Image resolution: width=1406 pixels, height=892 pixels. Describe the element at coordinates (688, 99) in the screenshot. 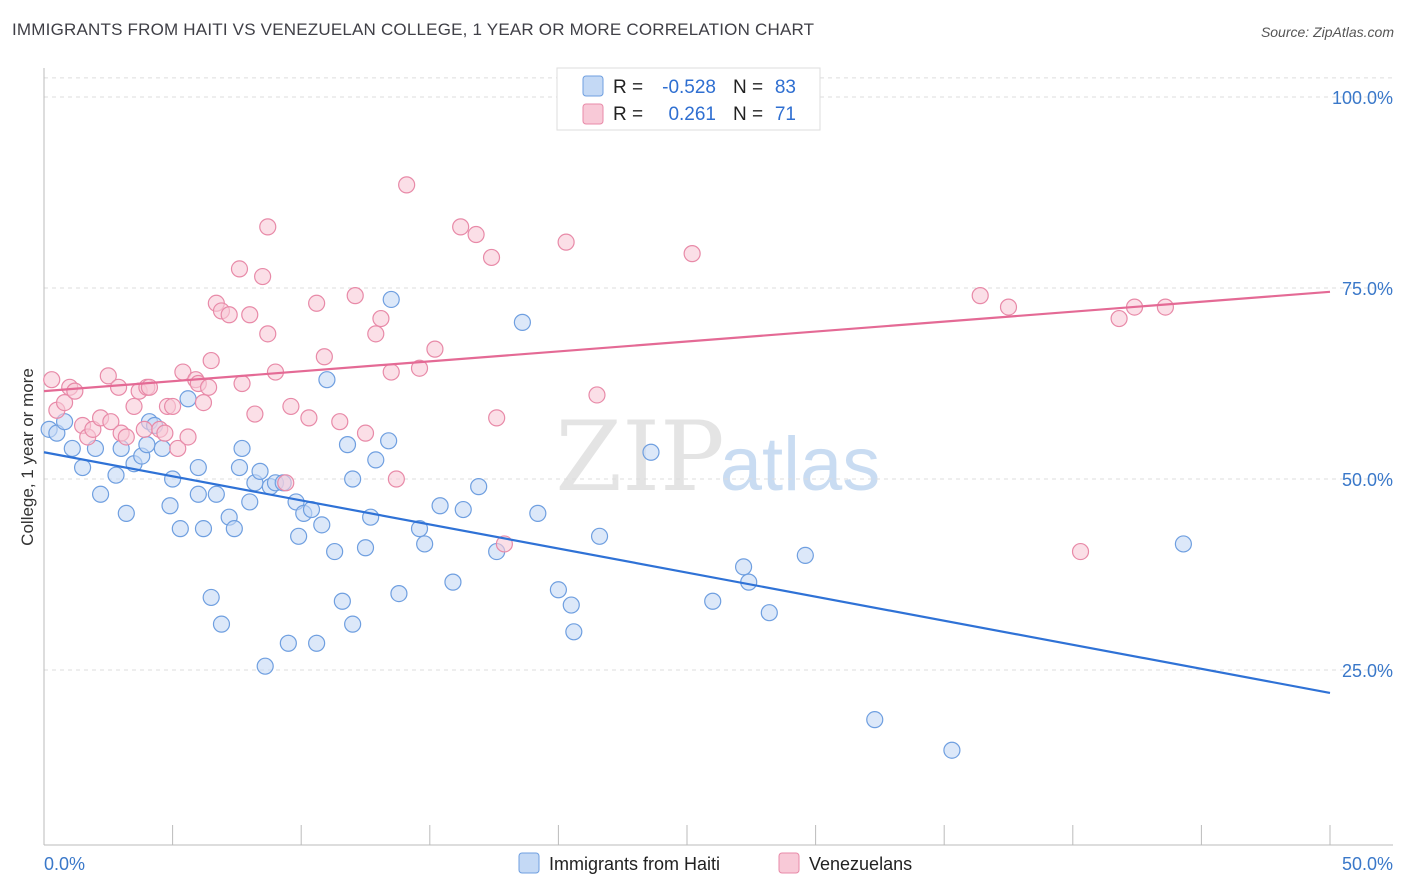

I see `stats-legend: R = -0.528 N = 83 R = 0.261 N = 71` at that location.